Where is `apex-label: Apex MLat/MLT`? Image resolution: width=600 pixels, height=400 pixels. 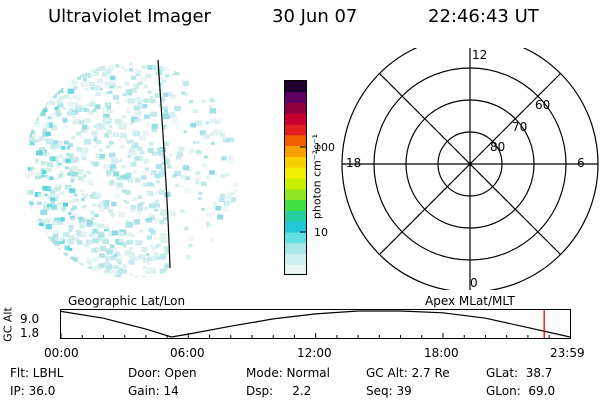 apex-label: Apex MLat/MLT is located at coordinates (470, 301).